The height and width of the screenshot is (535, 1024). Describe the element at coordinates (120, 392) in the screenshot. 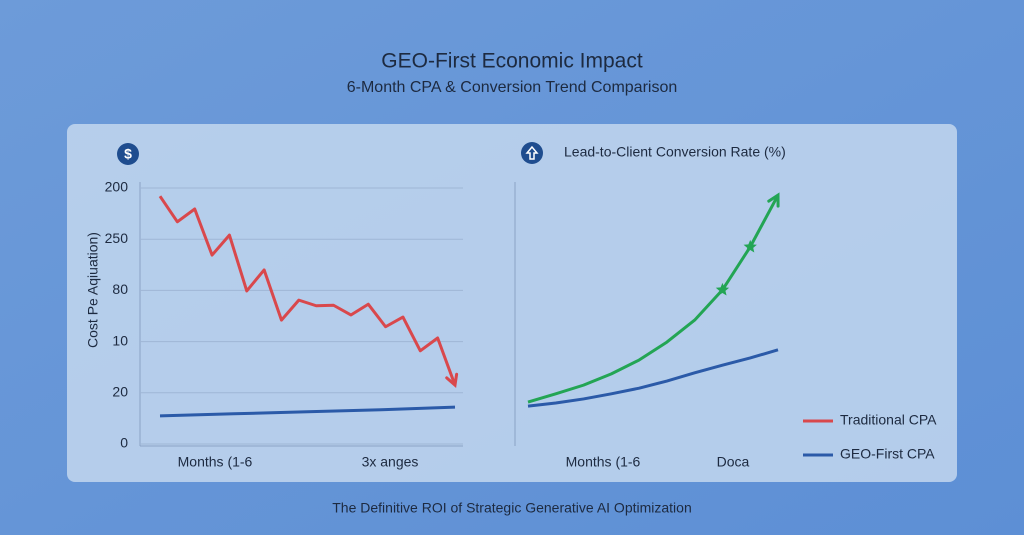

I see `y-tick-label: 20` at that location.